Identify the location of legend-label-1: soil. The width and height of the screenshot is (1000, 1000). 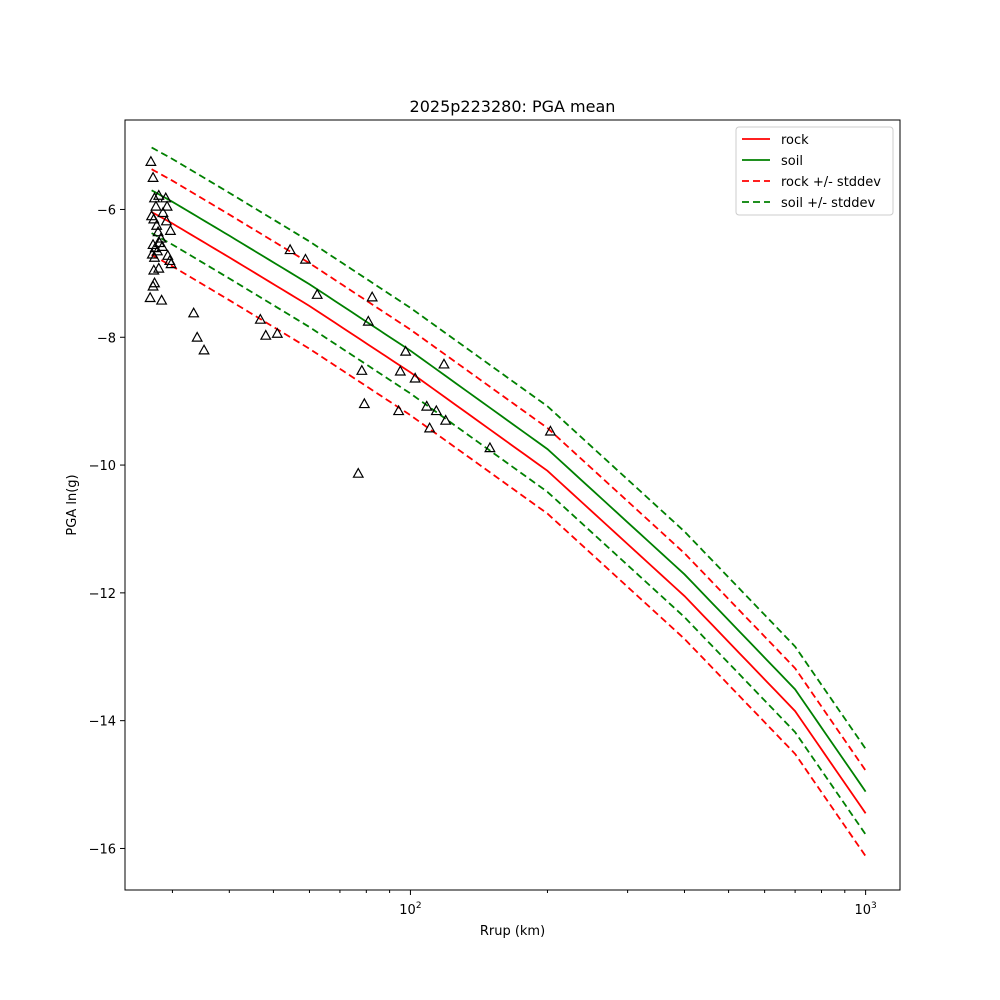
(792, 161).